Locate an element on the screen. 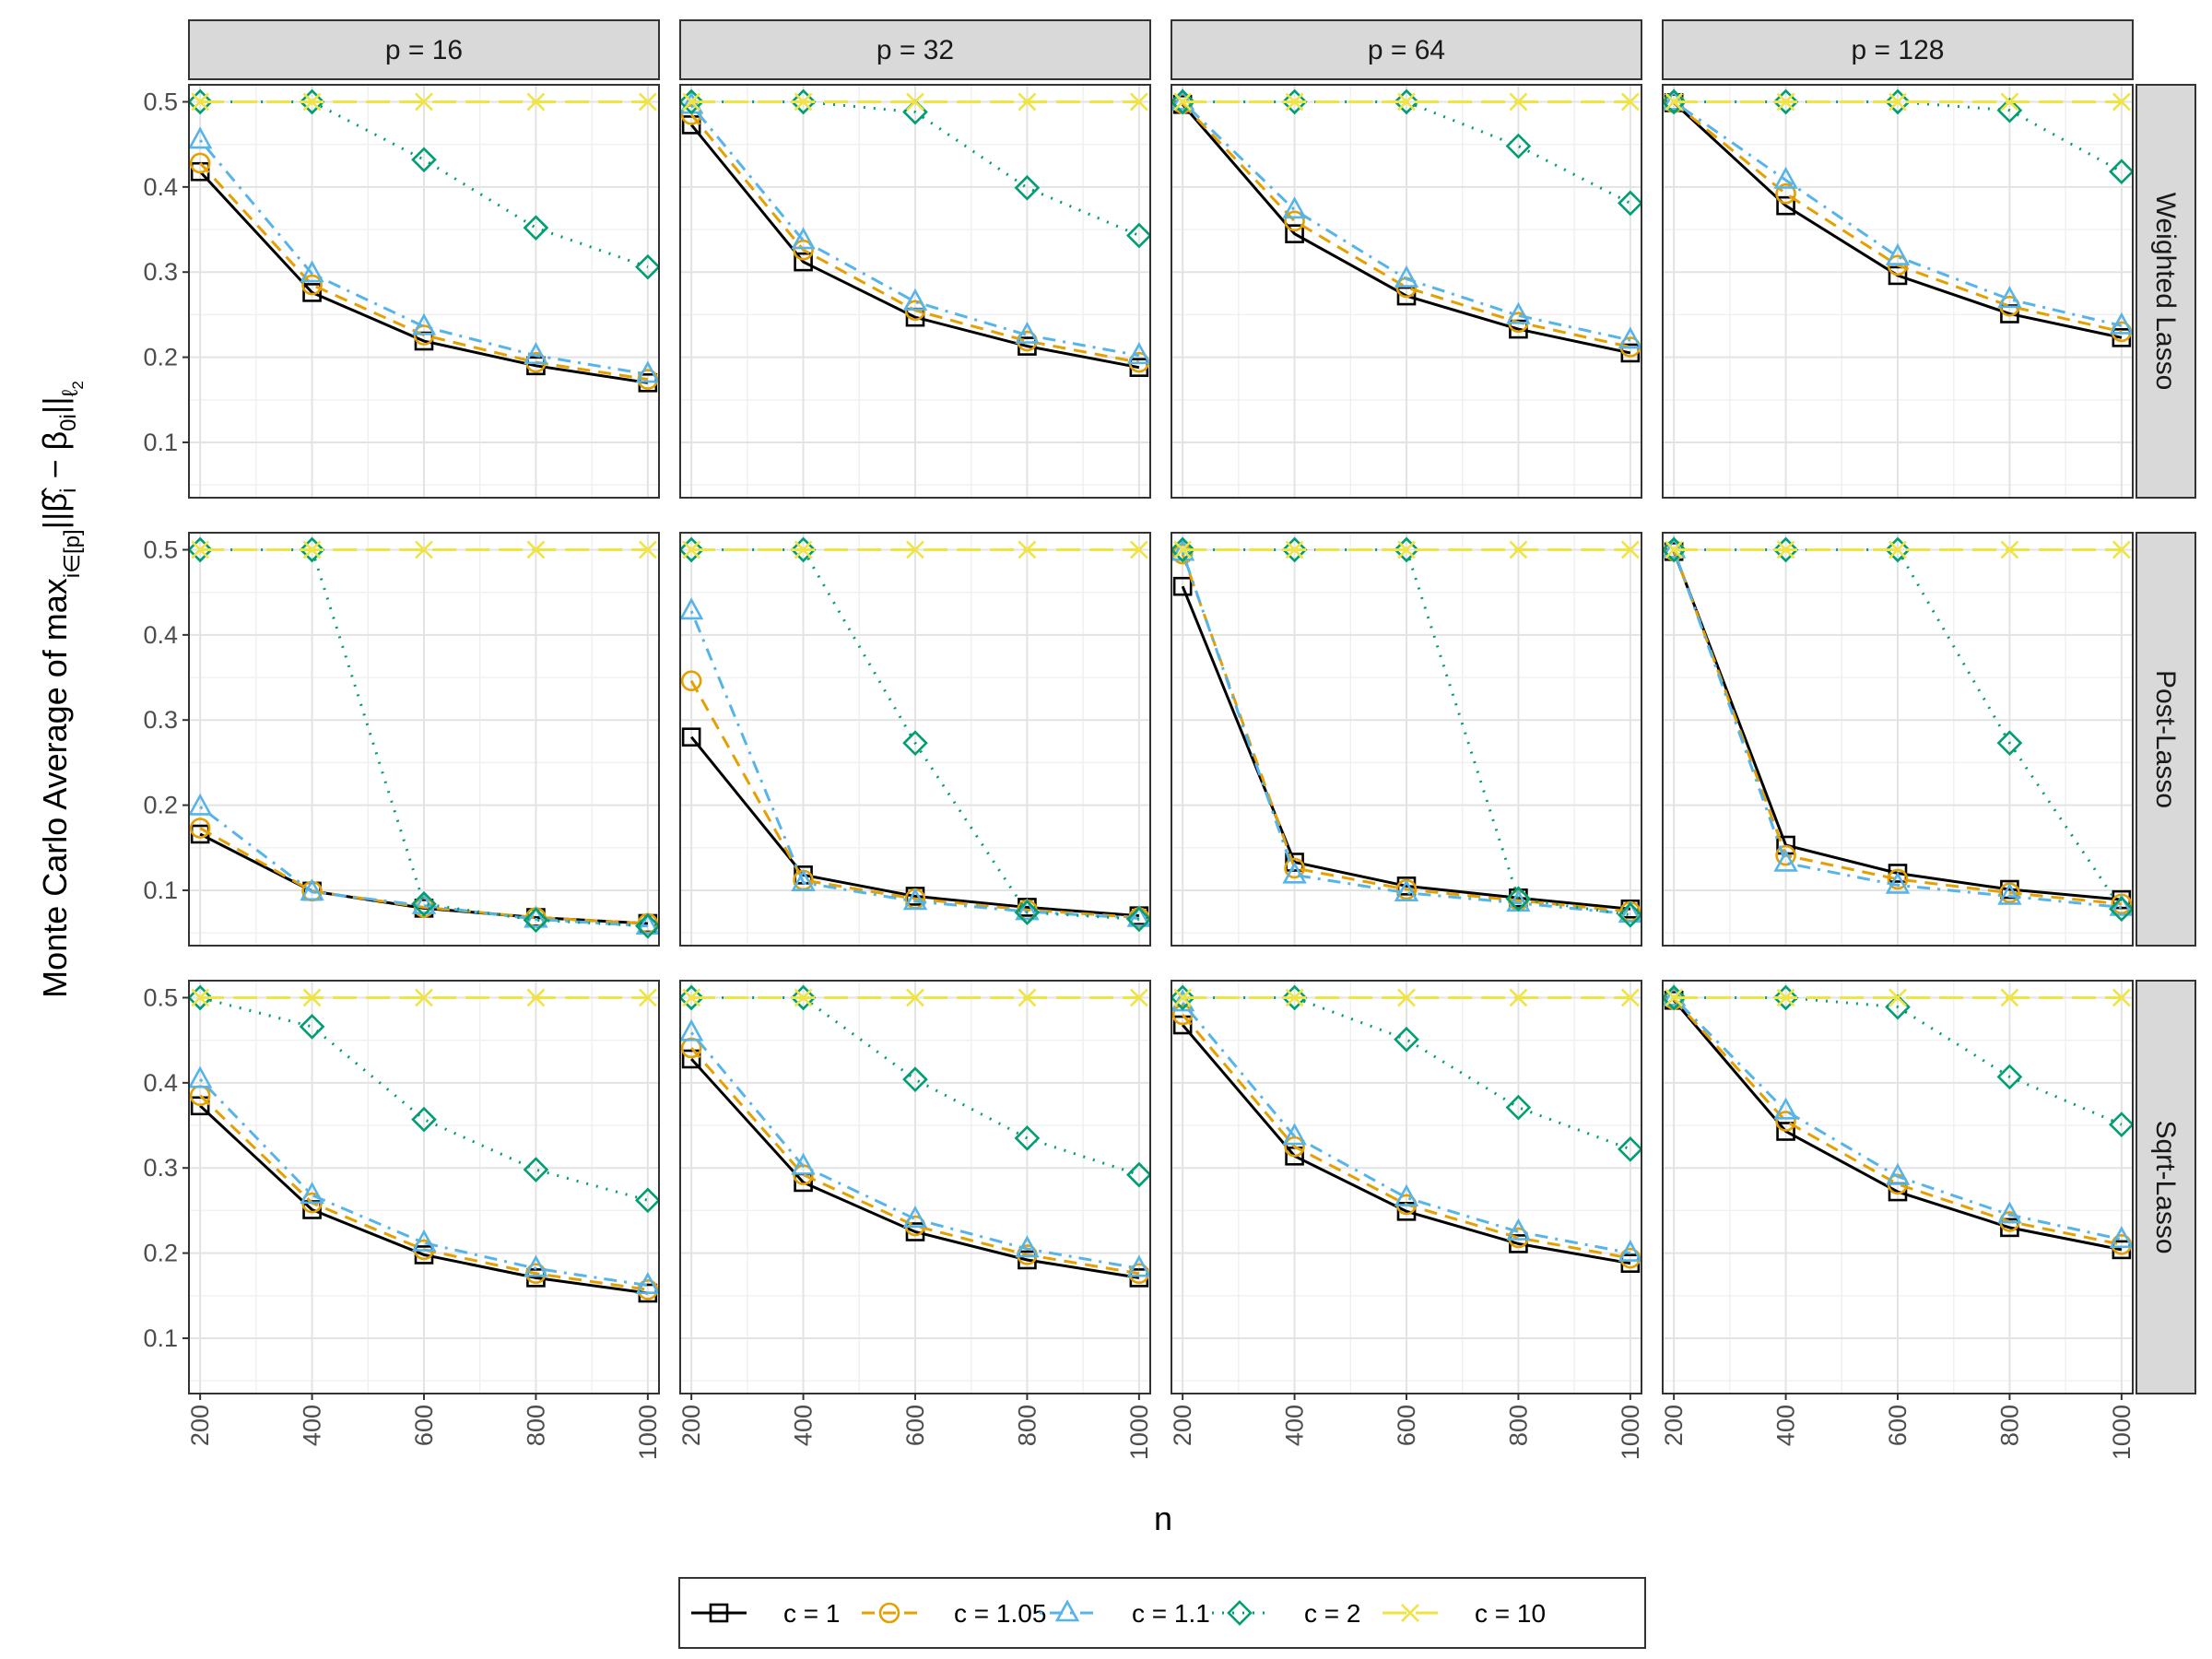  strip-label: p = 64 is located at coordinates (1406, 50).